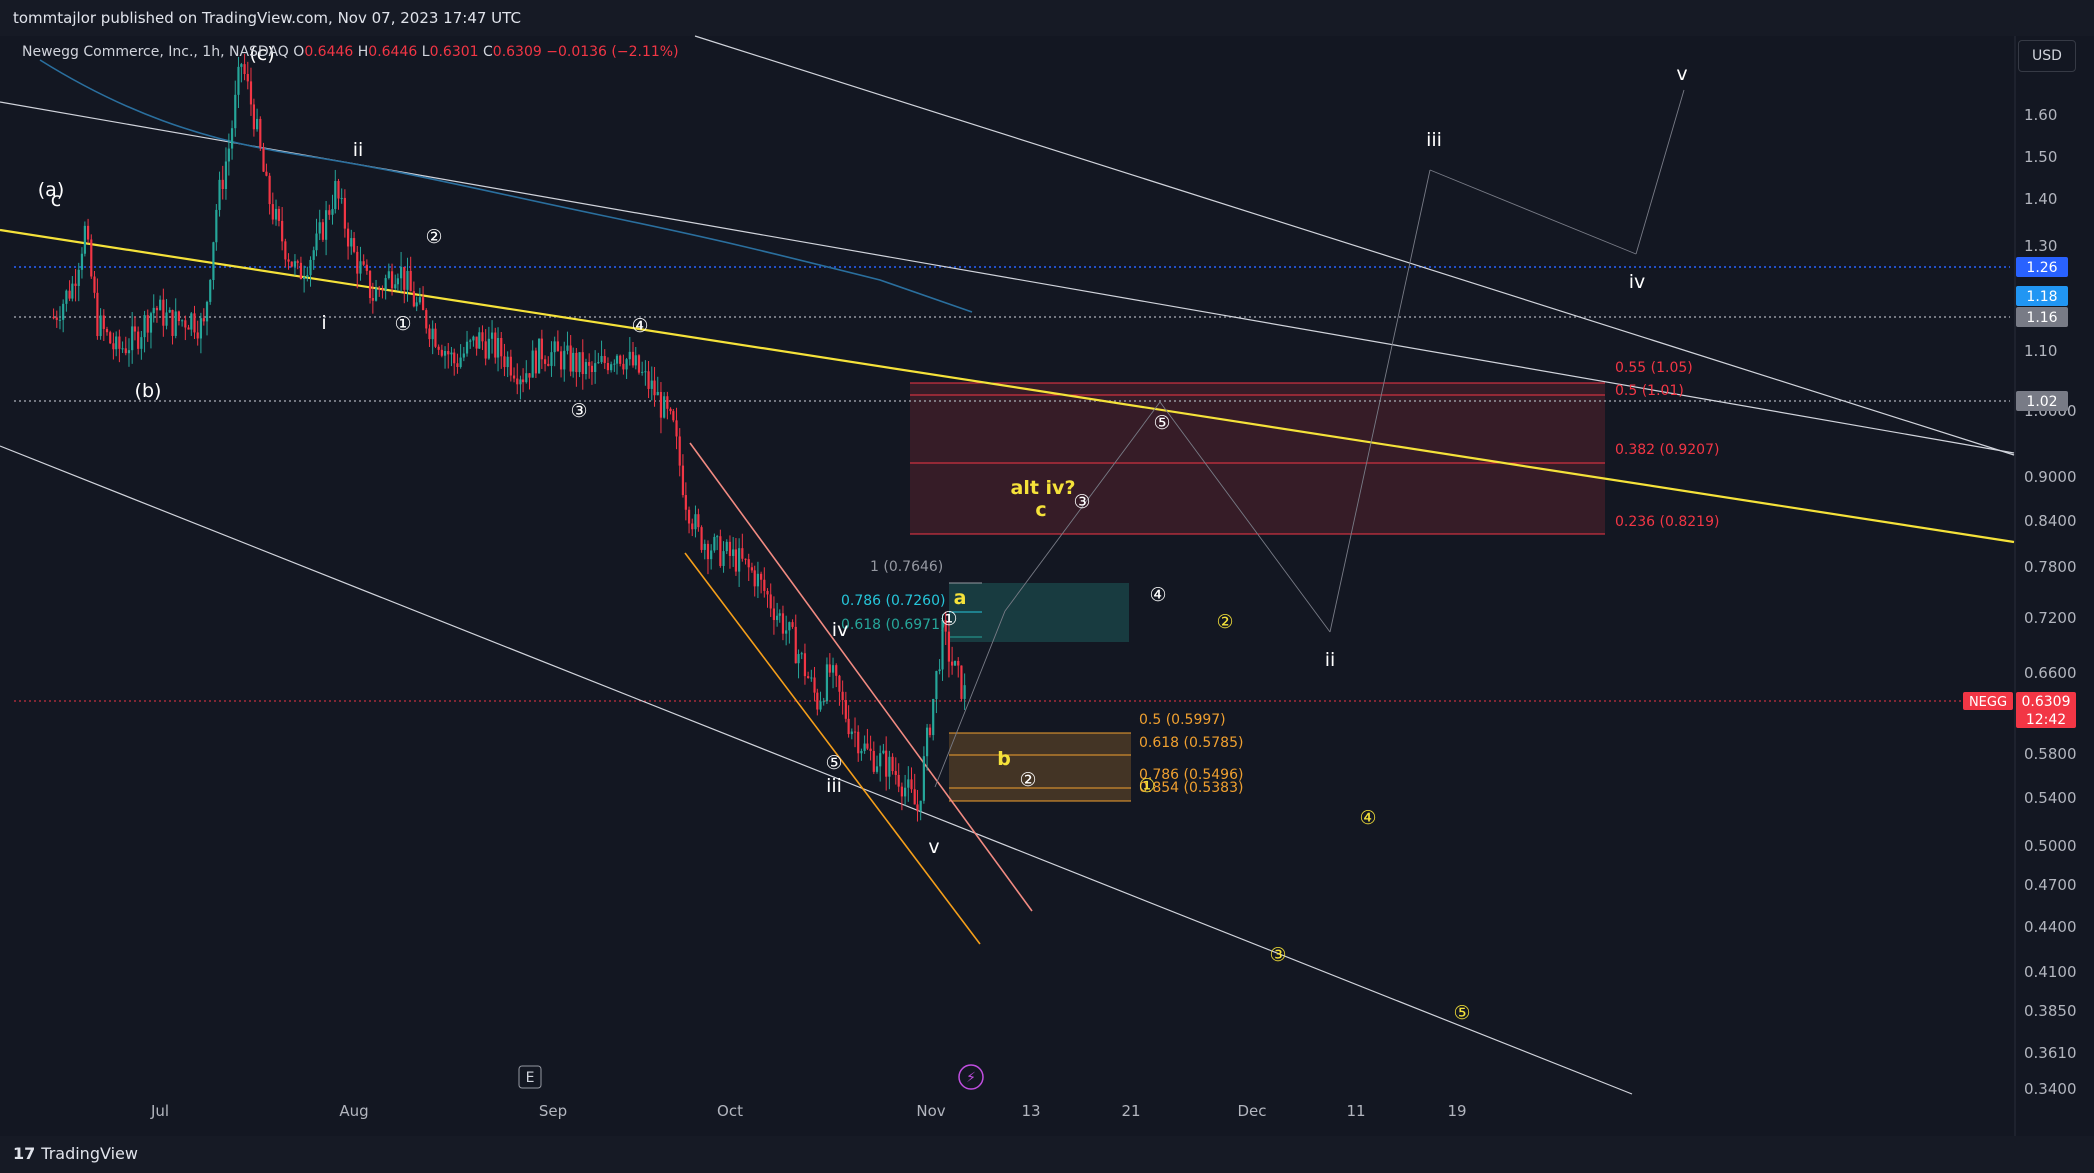 This screenshot has width=2094, height=1173. Describe the element at coordinates (2050, 1053) in the screenshot. I see `price-tick-label: 0.3610` at that location.